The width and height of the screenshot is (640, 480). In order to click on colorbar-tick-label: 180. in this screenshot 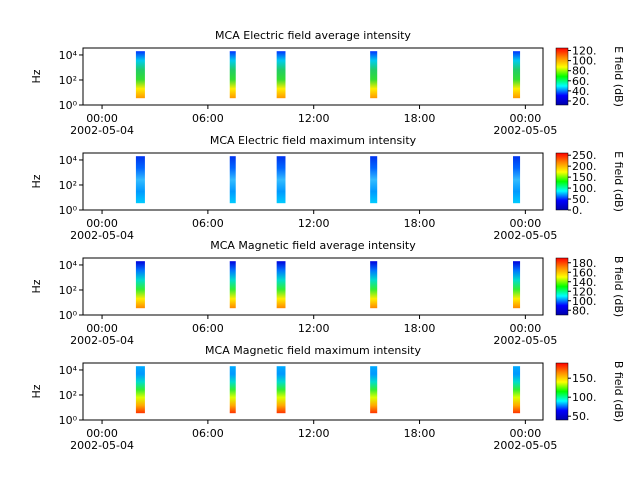, I will do `click(584, 263)`.